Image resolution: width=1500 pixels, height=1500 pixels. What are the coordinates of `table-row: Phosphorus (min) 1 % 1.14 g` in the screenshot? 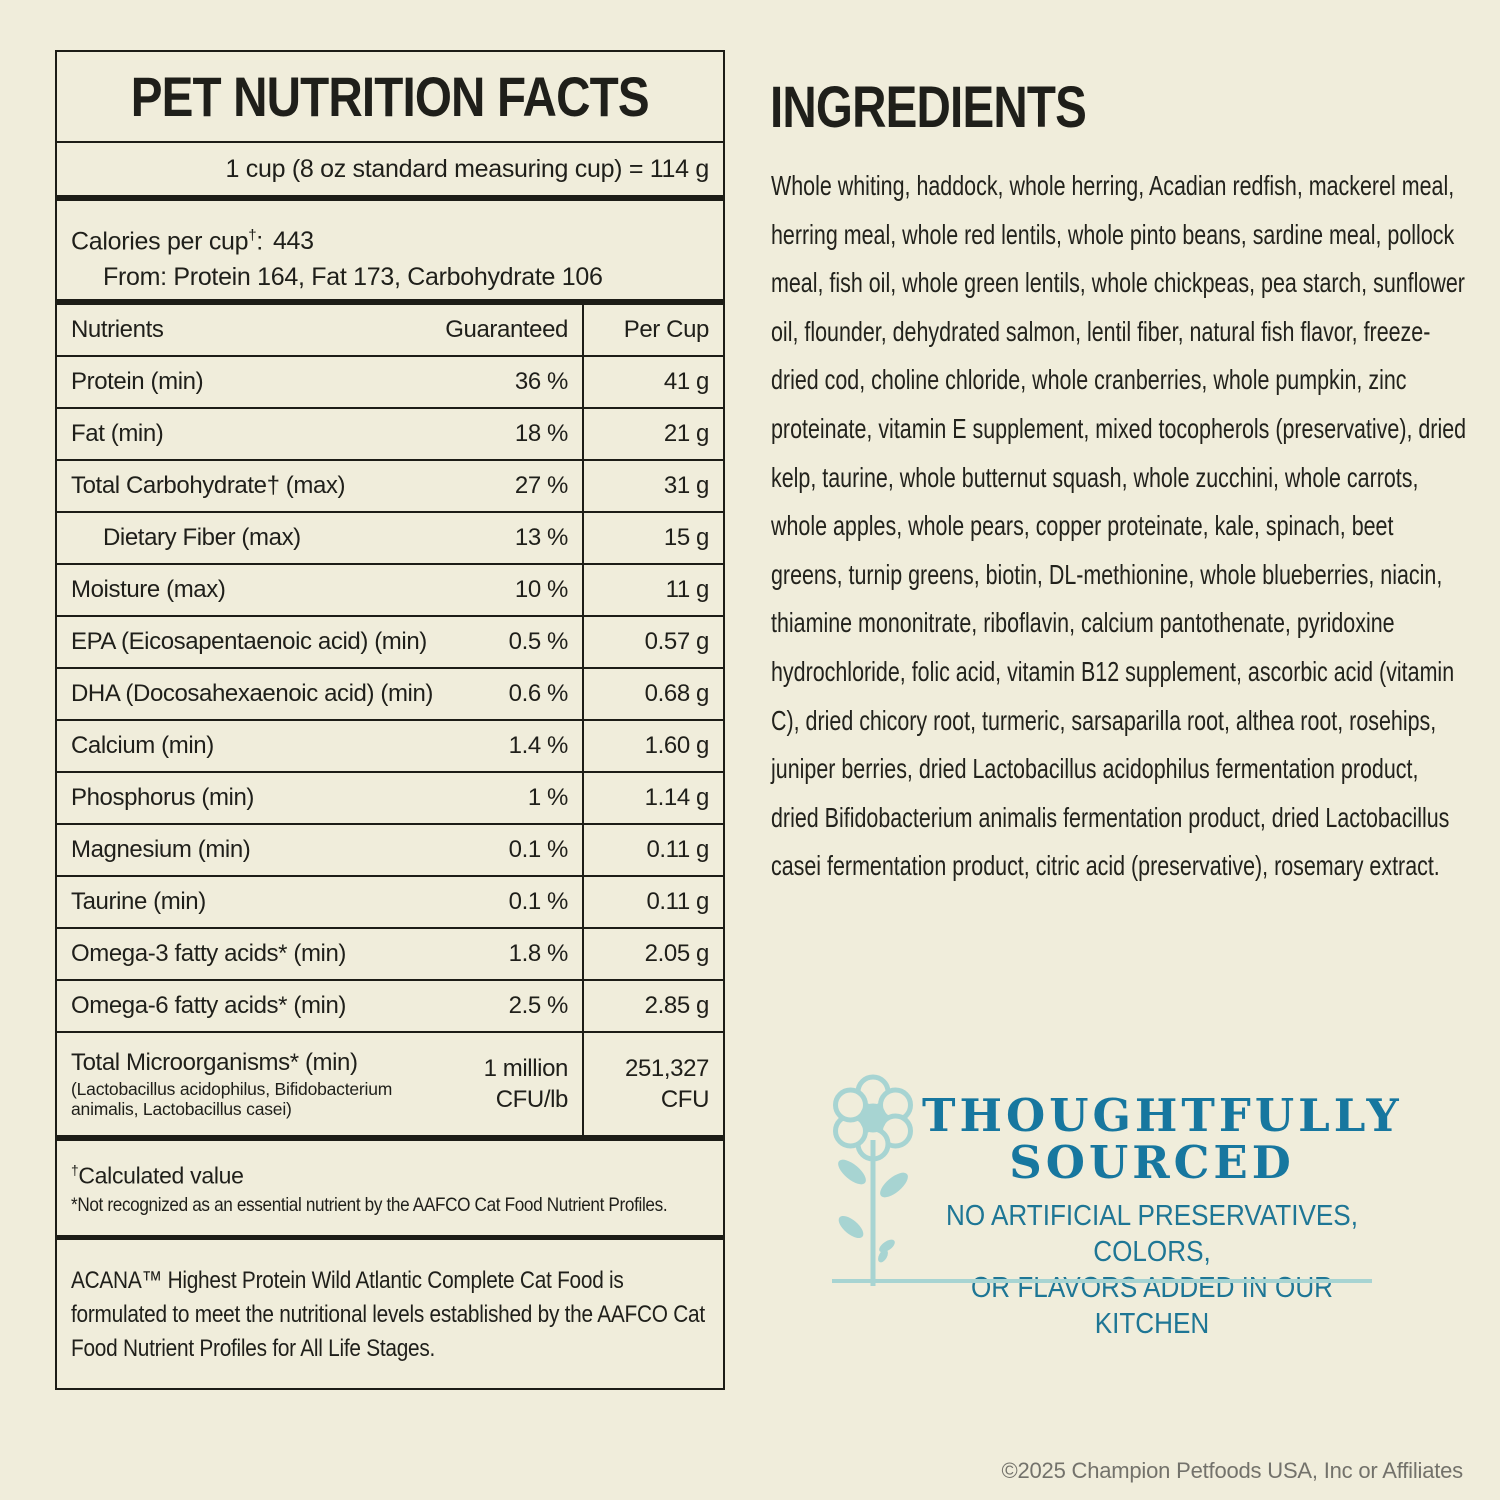 It's located at (390, 799).